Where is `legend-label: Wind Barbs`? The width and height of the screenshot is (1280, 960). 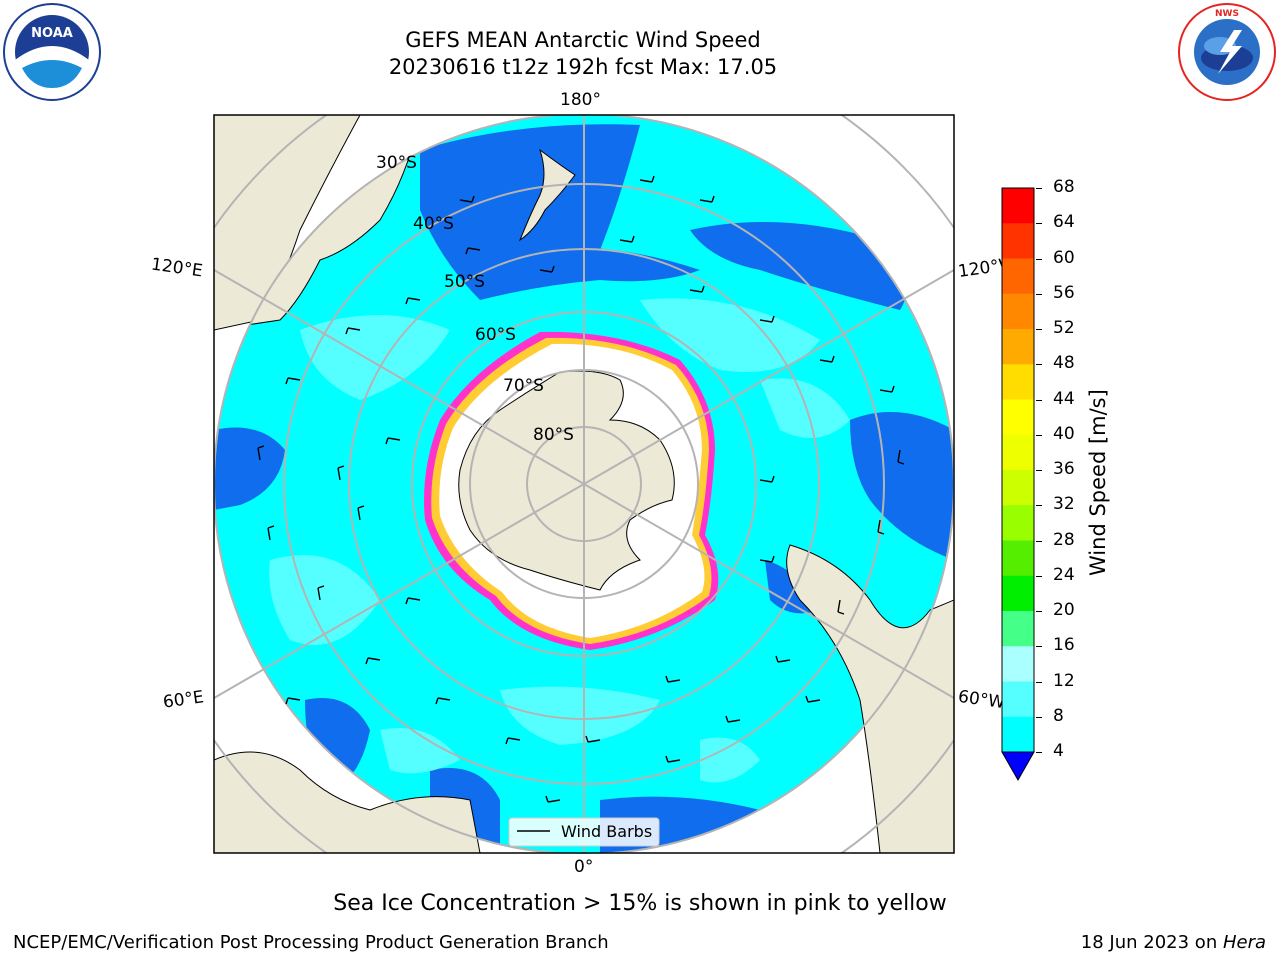 legend-label: Wind Barbs is located at coordinates (606, 831).